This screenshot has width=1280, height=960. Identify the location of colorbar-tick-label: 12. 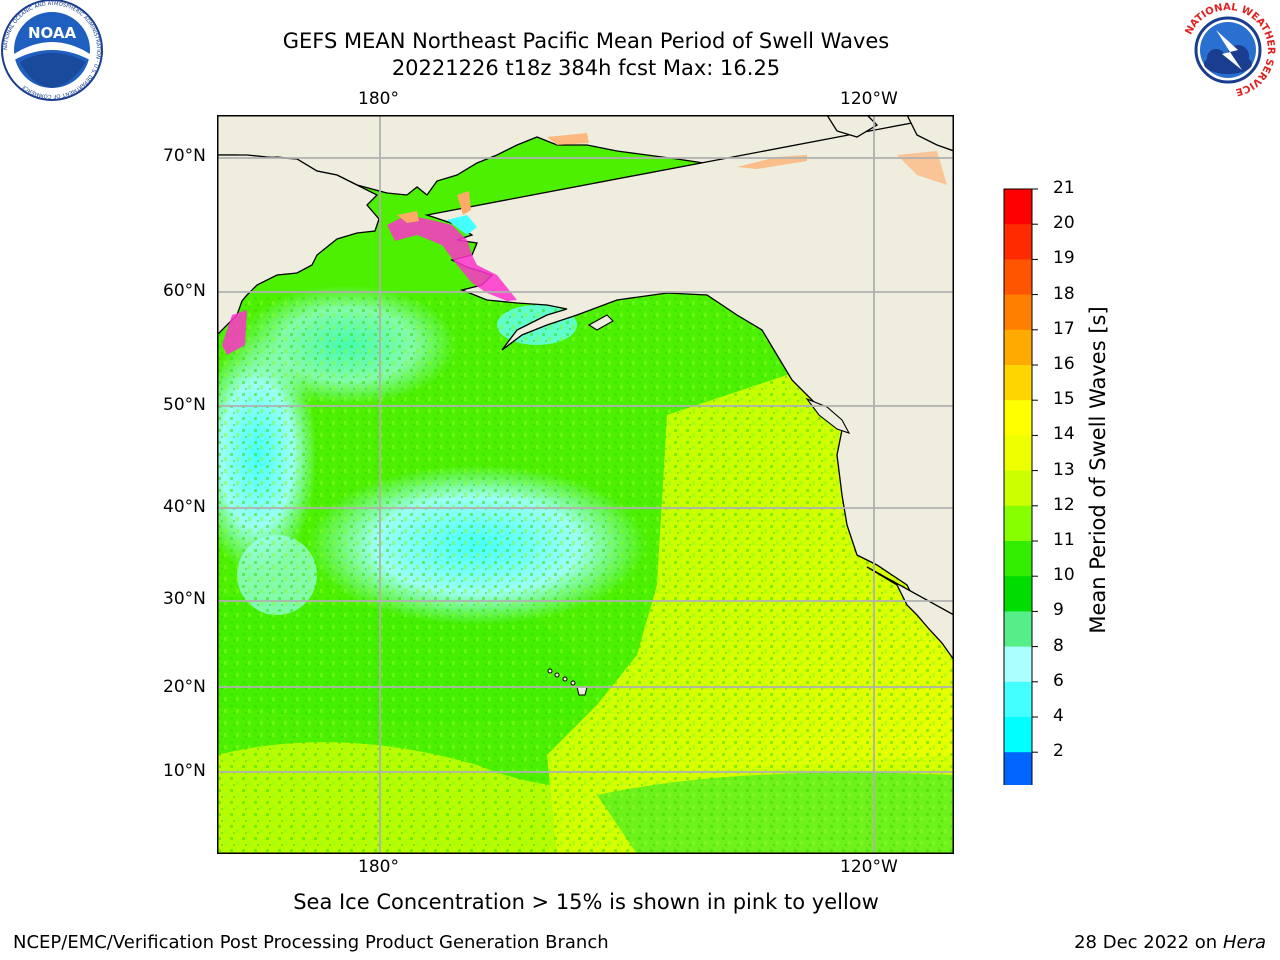
(1064, 504).